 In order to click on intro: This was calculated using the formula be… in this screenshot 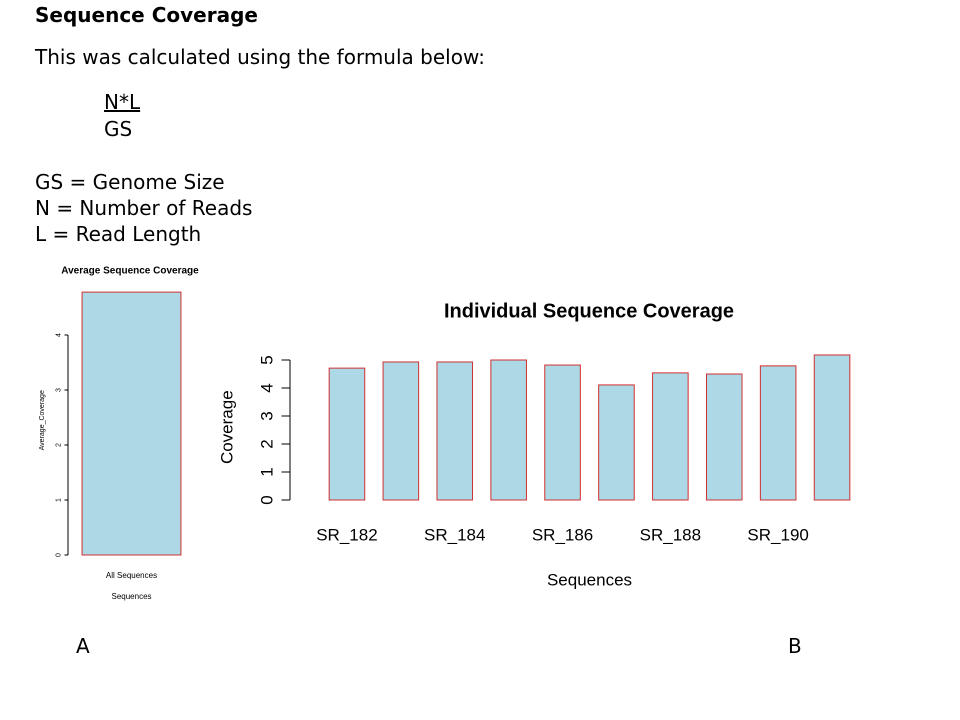, I will do `click(260, 57)`.